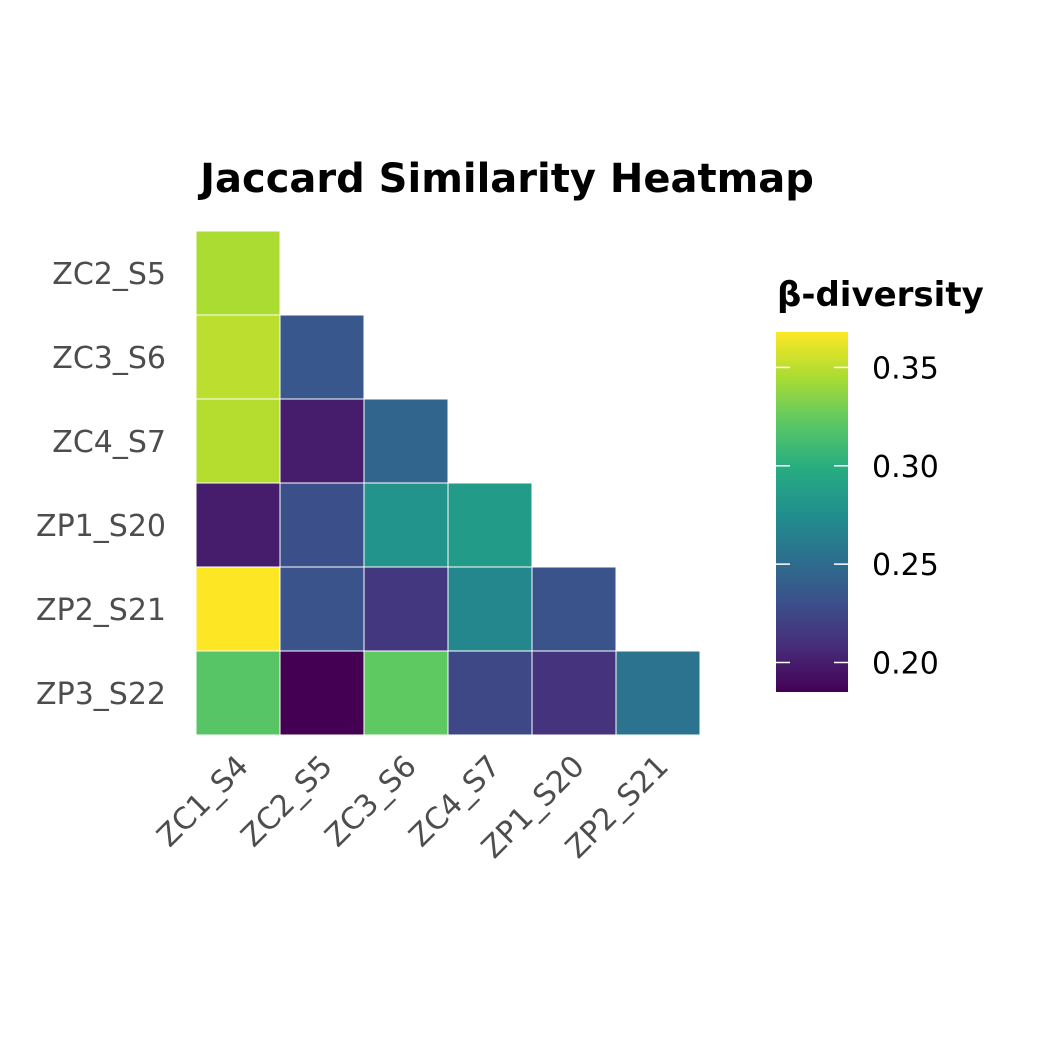  What do you see at coordinates (202, 801) in the screenshot?
I see `x-tick-label: ZC1_S4` at bounding box center [202, 801].